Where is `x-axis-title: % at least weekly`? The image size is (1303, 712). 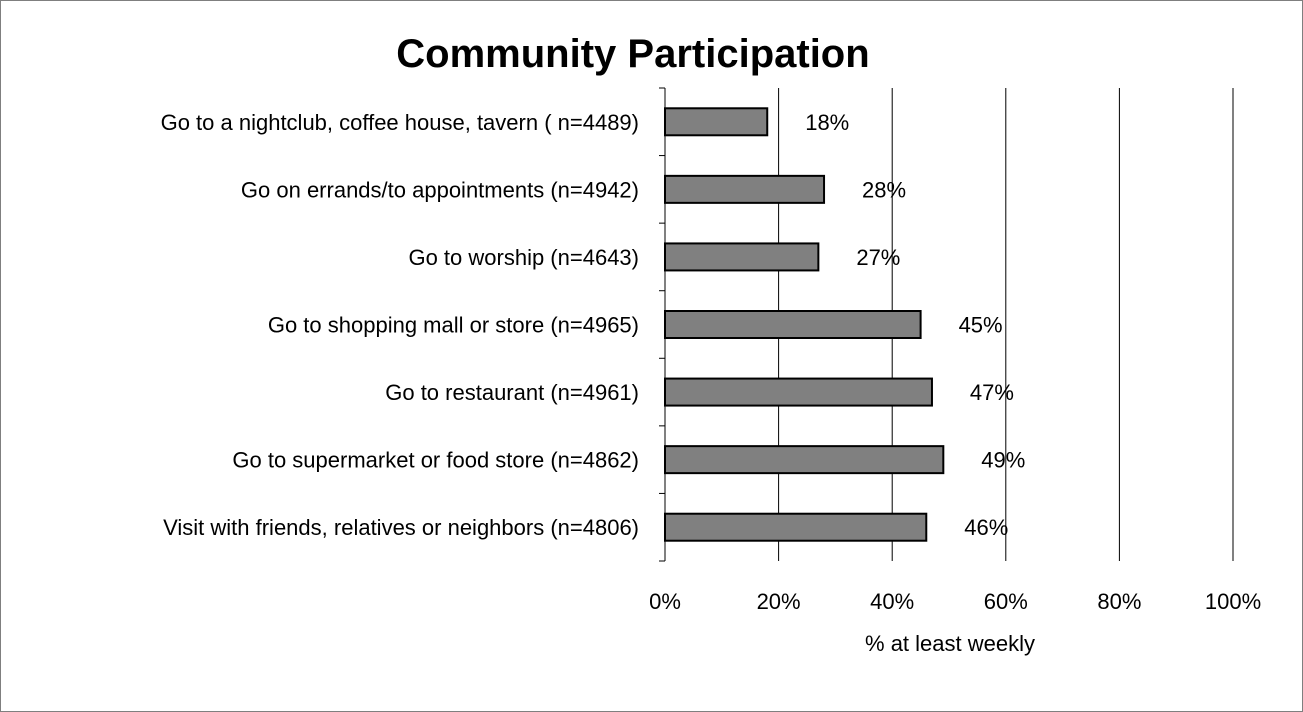
x-axis-title: % at least weekly is located at coordinates (950, 643).